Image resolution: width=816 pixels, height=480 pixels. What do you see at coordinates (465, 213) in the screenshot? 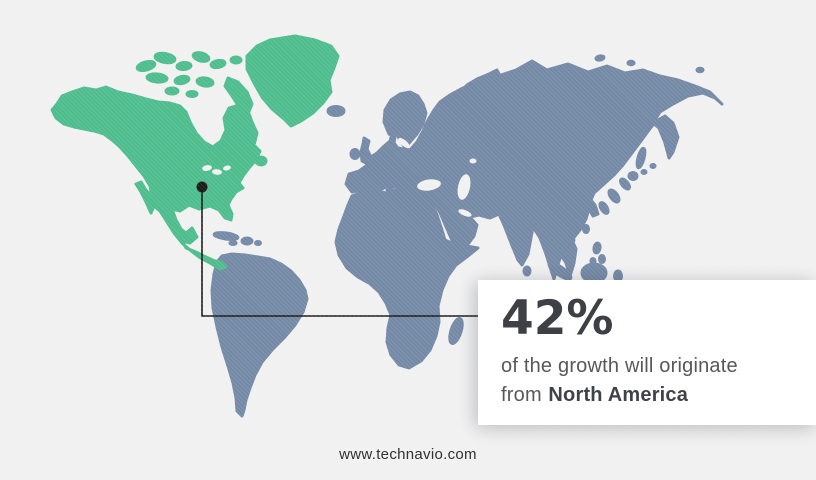
I see `persian-gulf` at bounding box center [465, 213].